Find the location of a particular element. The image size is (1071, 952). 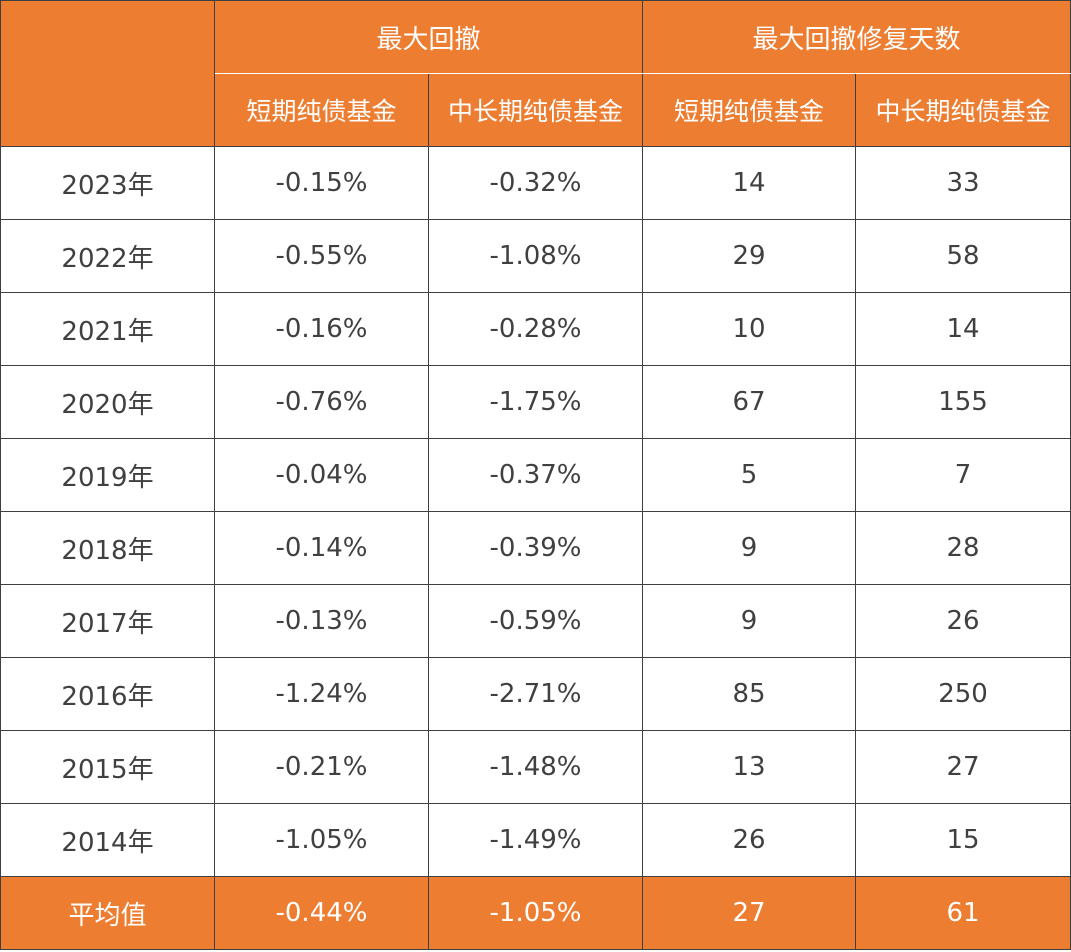

long-term-drawdown-cell: -1.05% is located at coordinates (535, 913).